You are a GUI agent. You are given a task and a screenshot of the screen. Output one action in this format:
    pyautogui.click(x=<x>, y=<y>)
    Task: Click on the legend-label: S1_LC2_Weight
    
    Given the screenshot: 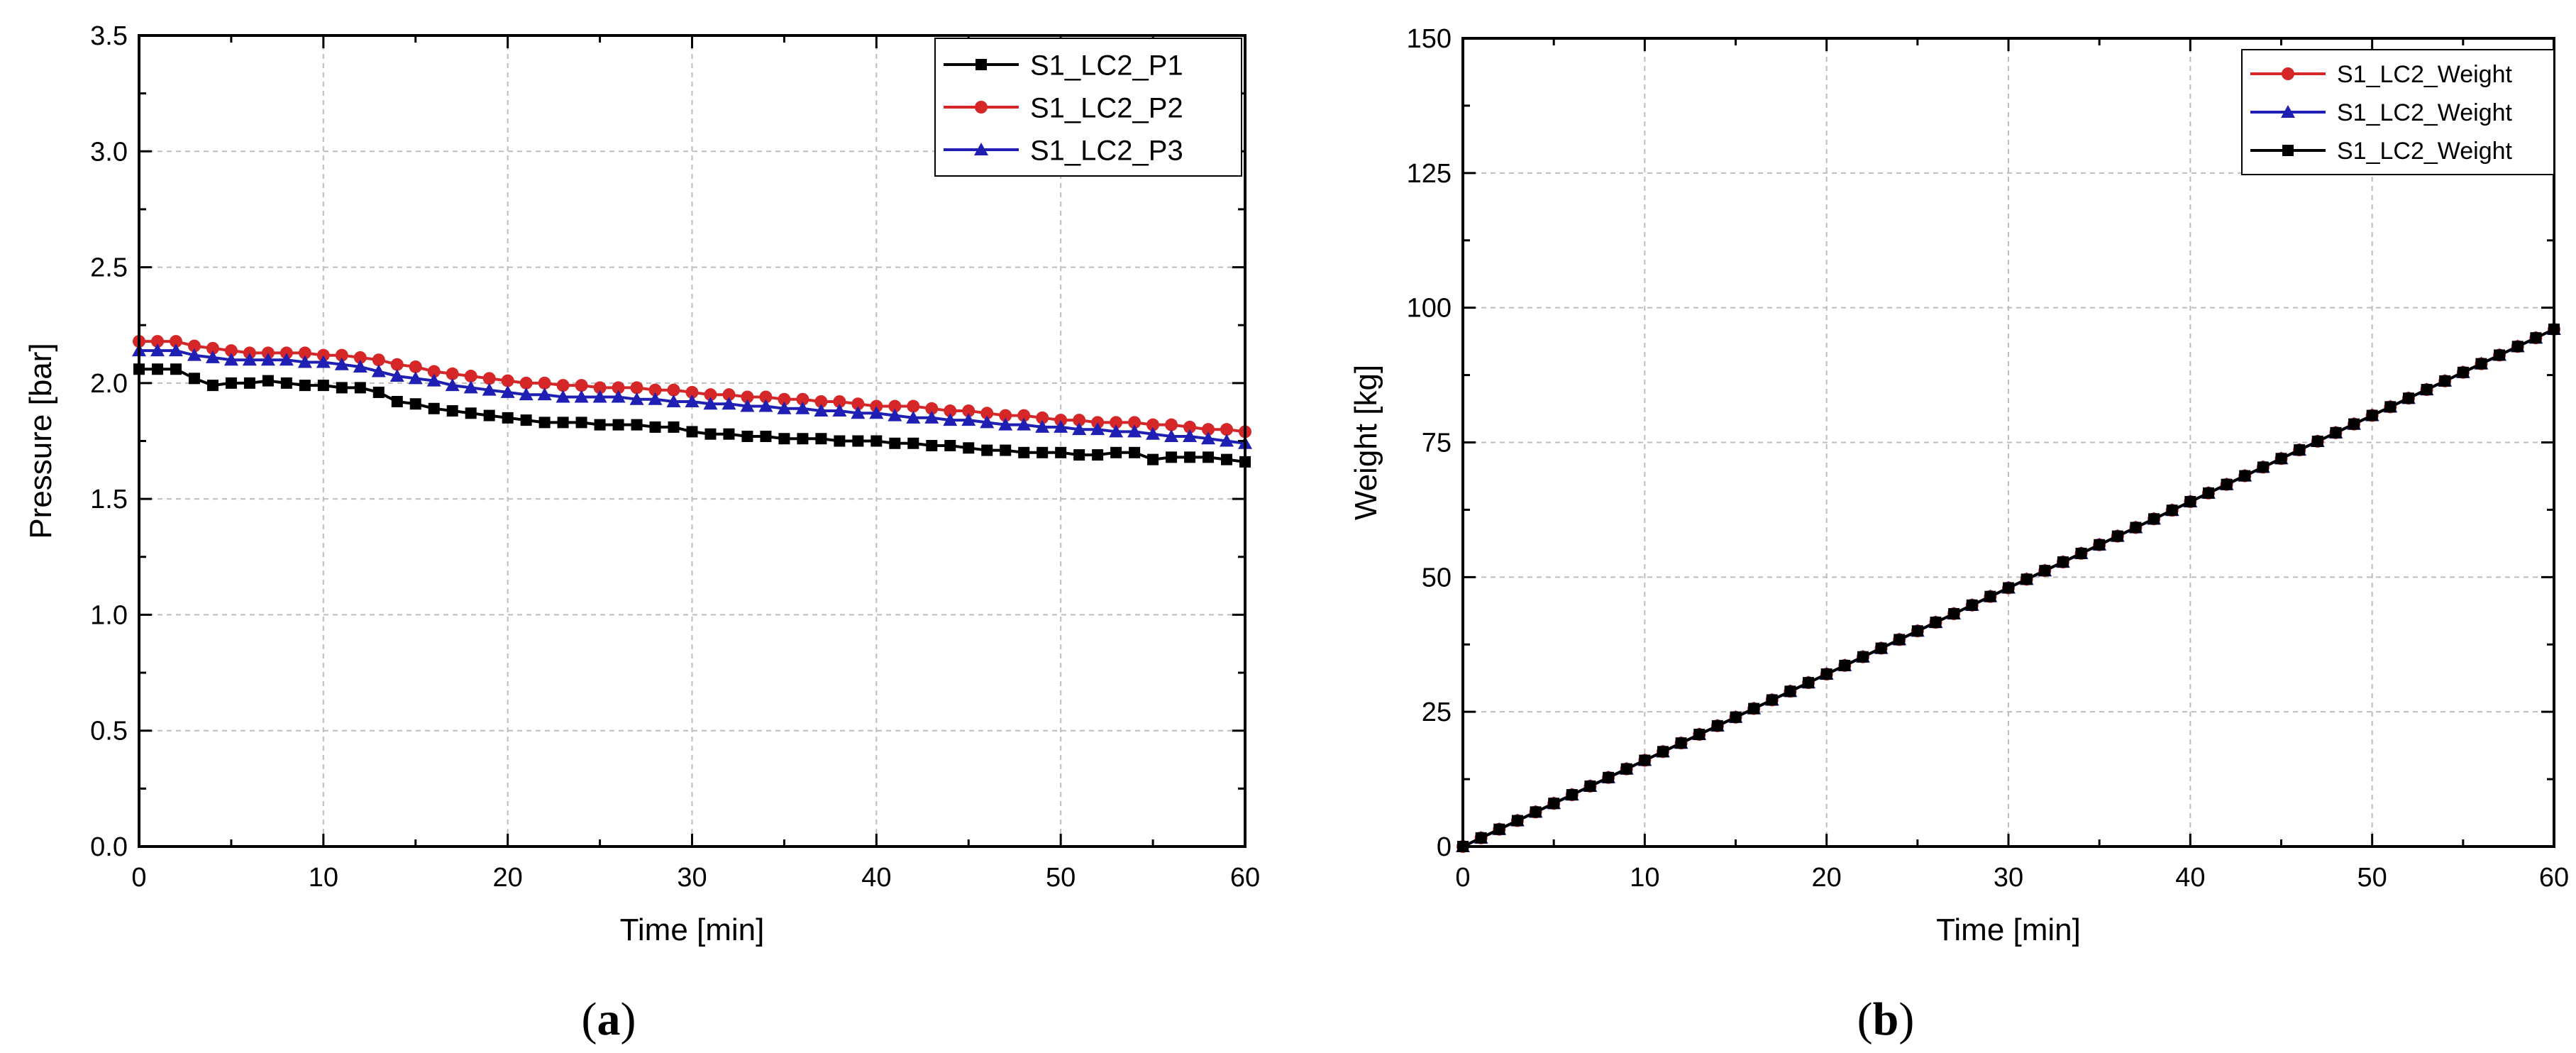 What is the action you would take?
    pyautogui.click(x=2425, y=151)
    